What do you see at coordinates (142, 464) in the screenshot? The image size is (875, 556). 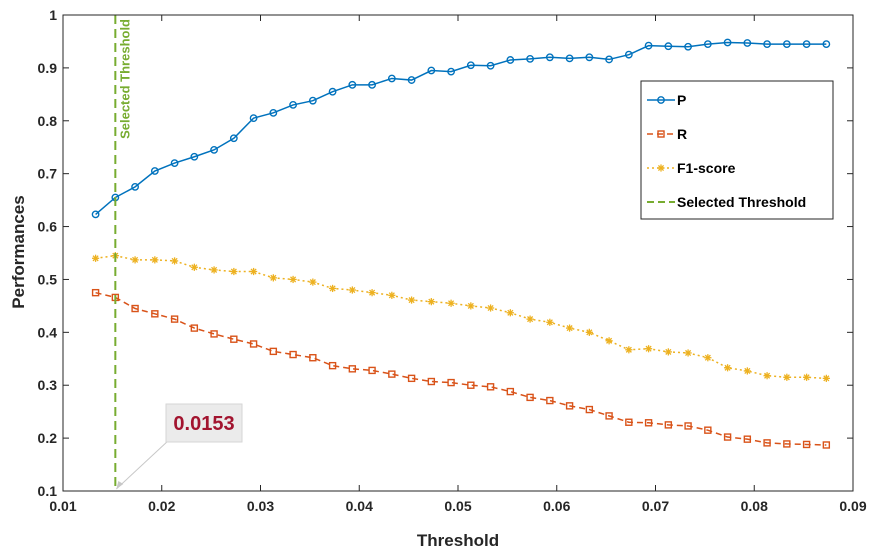 I see `annotation-arrow` at bounding box center [142, 464].